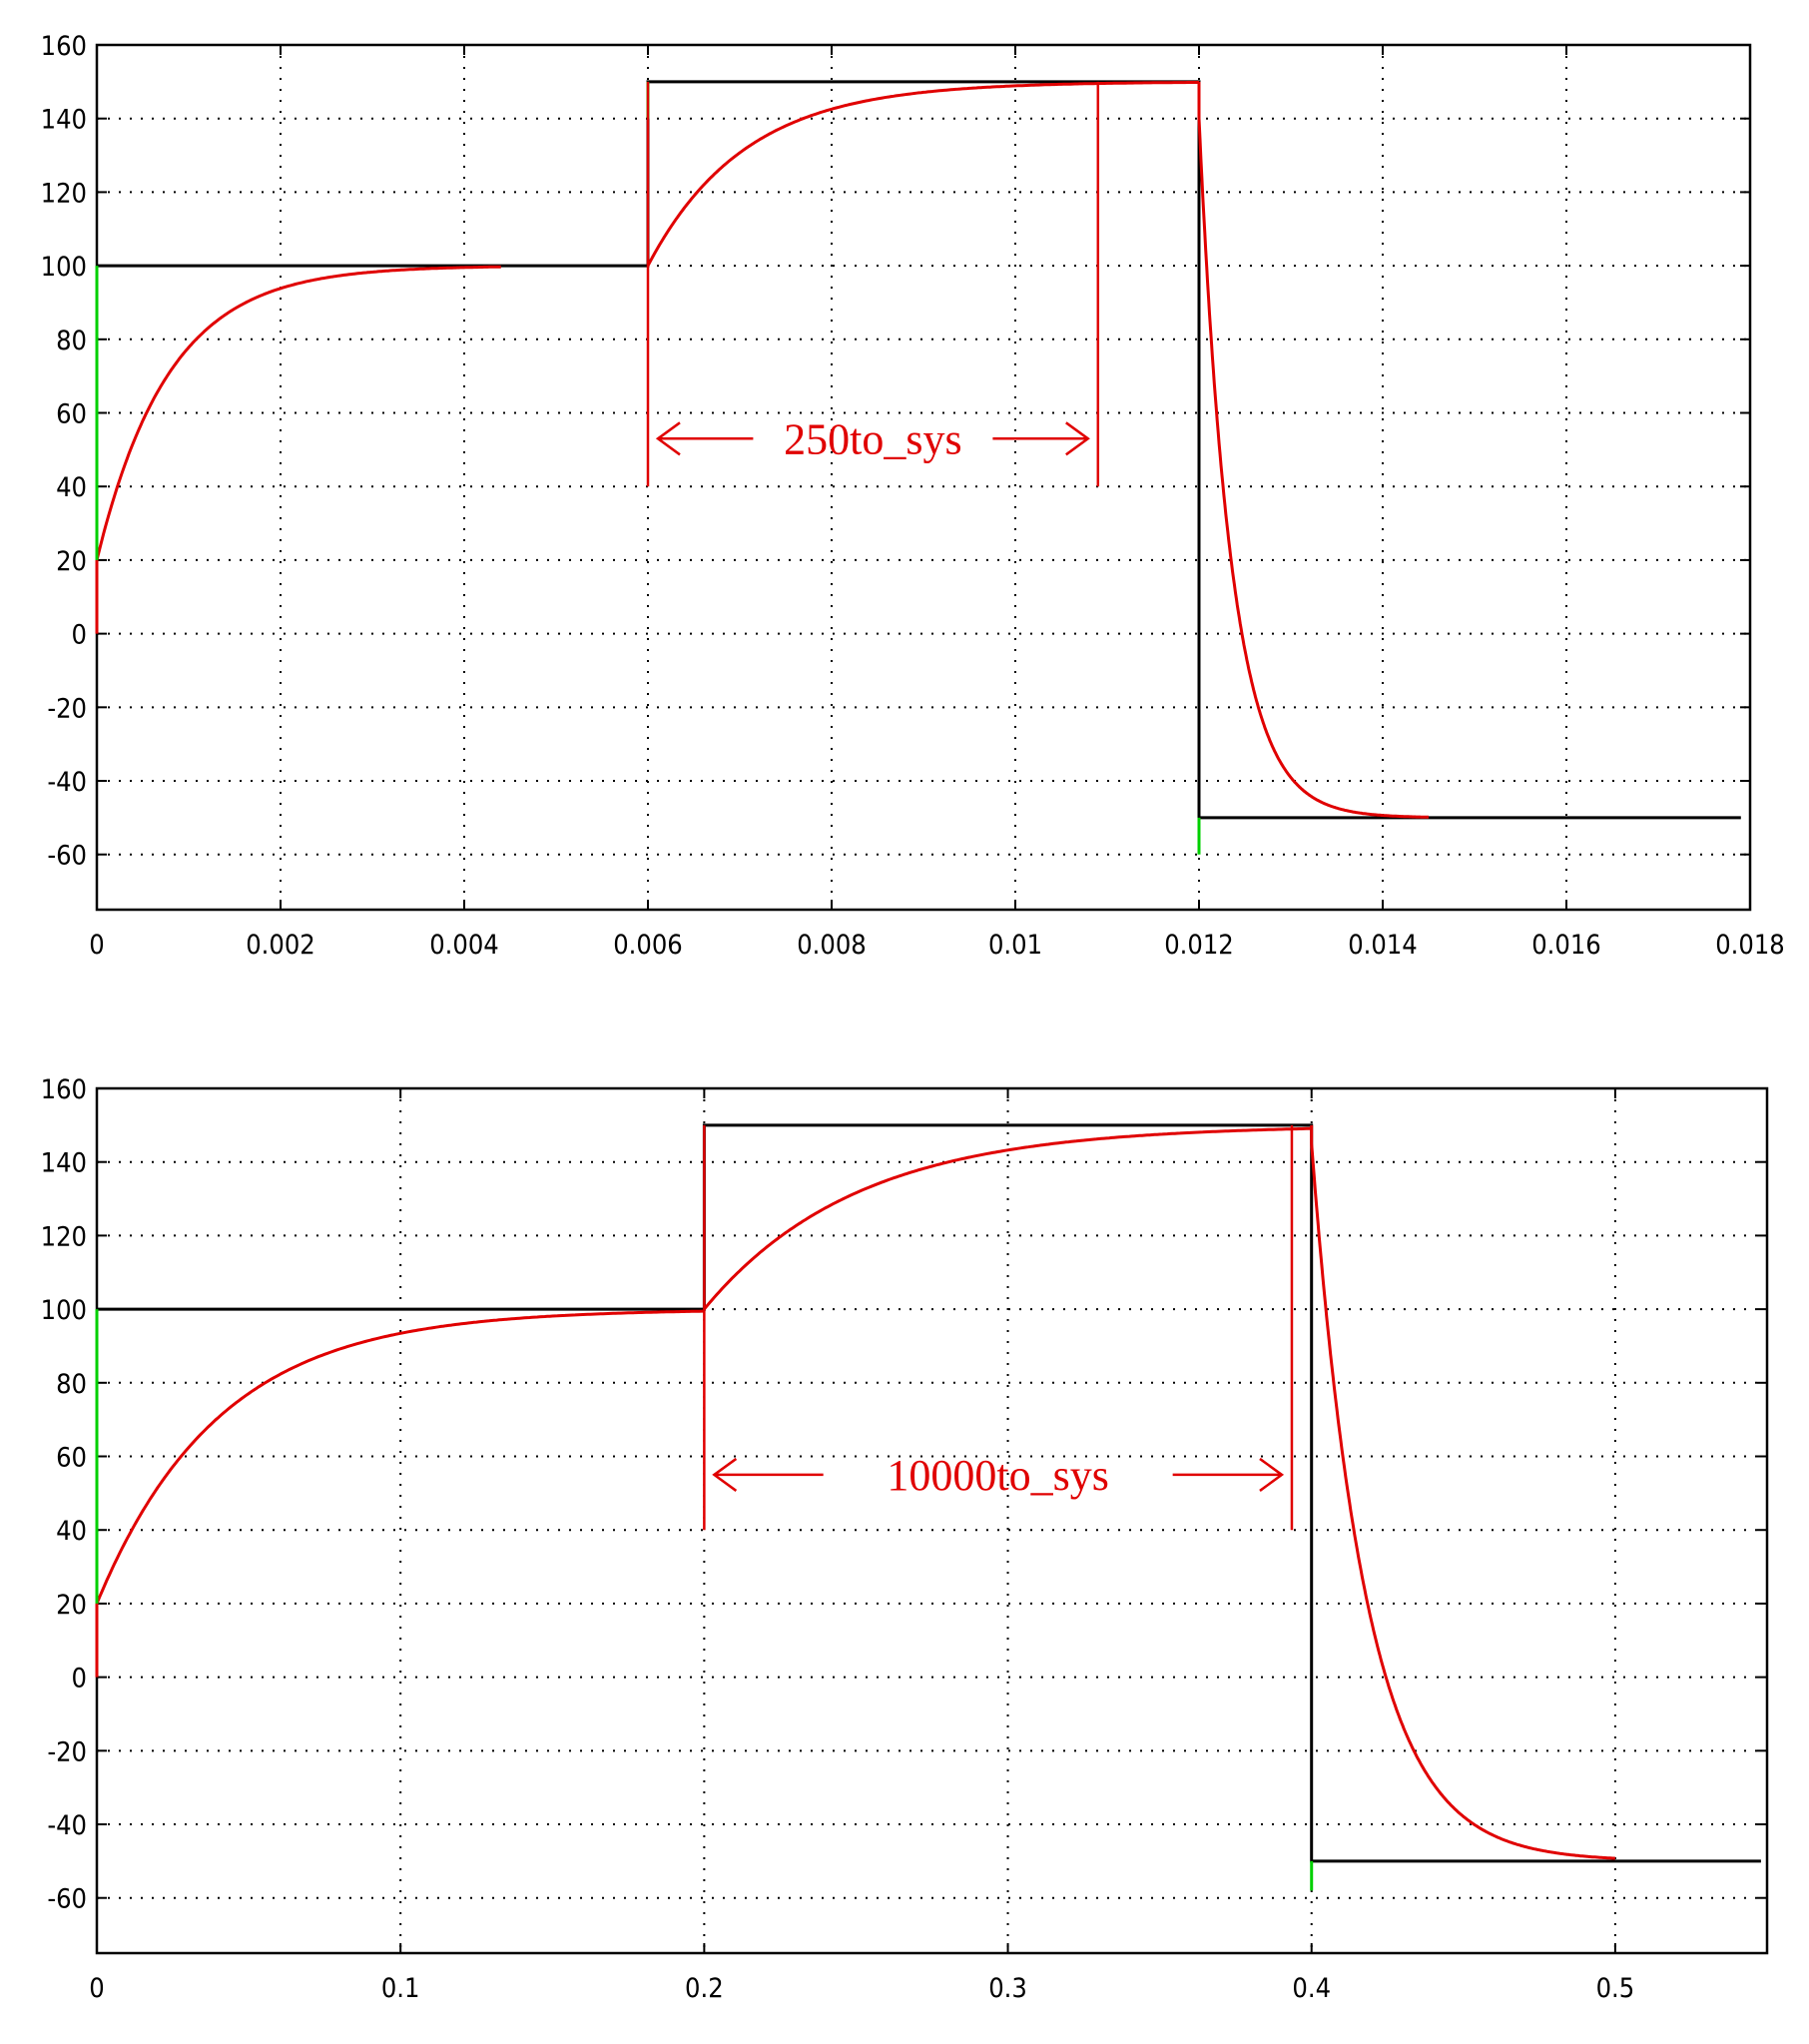 Image resolution: width=1809 pixels, height=2044 pixels. Describe the element at coordinates (1015, 945) in the screenshot. I see `x-tick-label: 0.01` at that location.